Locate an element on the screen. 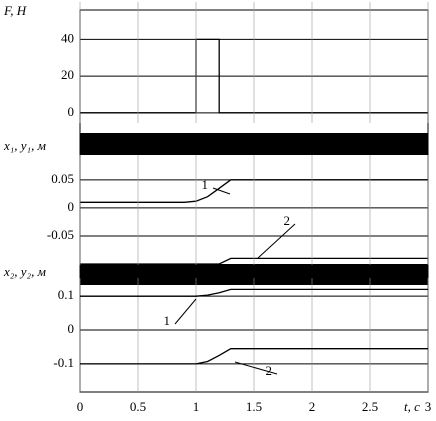 This screenshot has width=436, height=421. y-tick-label: 40 is located at coordinates (67, 37).